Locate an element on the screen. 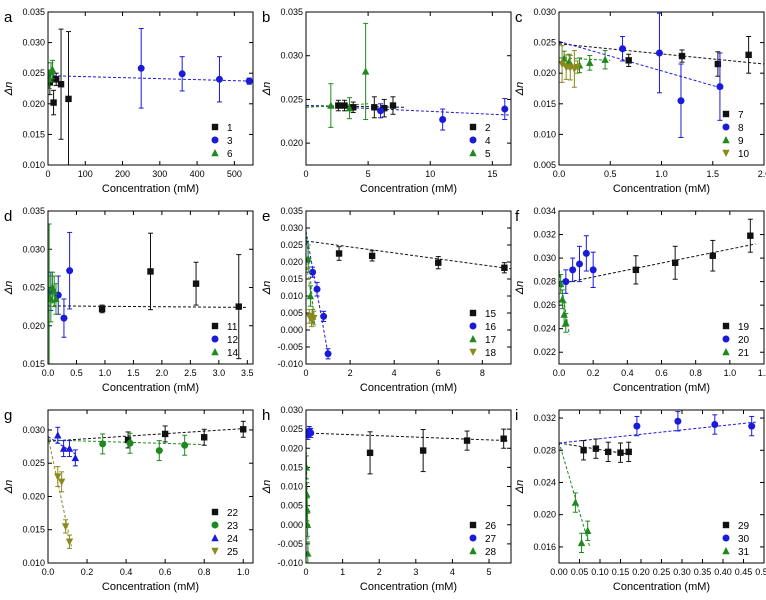 This screenshot has height=600, width=766. legend-label: 24 is located at coordinates (233, 539).